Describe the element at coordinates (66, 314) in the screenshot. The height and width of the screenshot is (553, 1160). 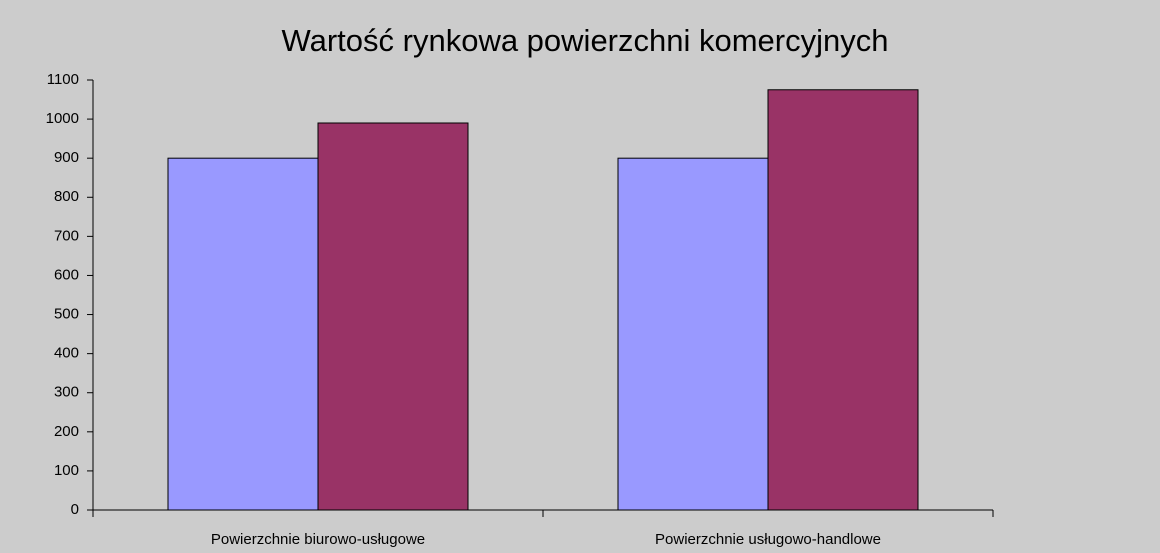
I see `y-tick-label: 500` at that location.